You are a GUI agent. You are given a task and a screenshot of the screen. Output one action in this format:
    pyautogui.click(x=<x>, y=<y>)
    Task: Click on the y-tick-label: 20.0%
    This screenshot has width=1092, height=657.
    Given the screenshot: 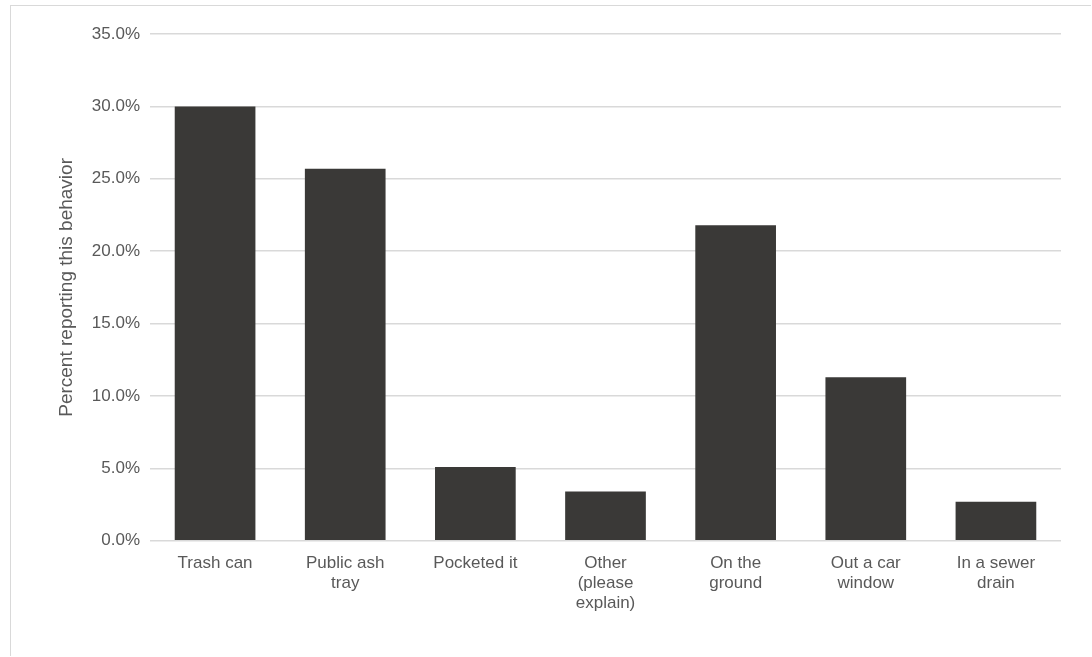 What is the action you would take?
    pyautogui.click(x=115, y=250)
    